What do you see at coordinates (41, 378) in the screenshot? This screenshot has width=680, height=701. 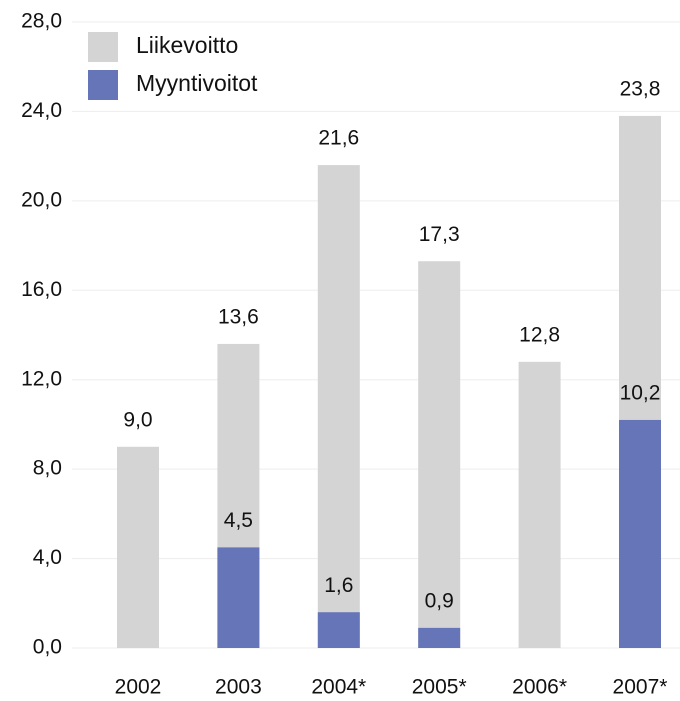 I see `y-tick-label: 12,0` at bounding box center [41, 378].